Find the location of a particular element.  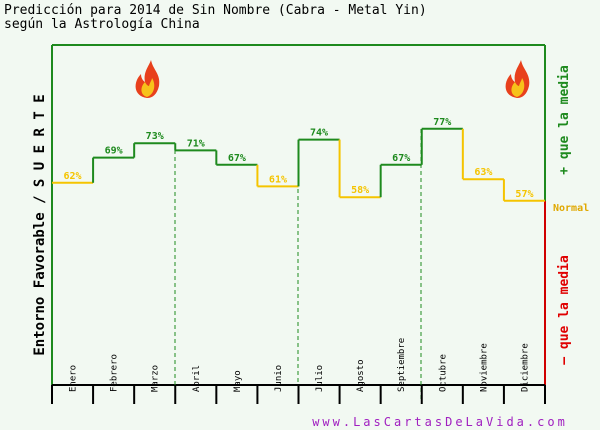

chart-subtitle: según la Astrología China is located at coordinates (102, 24).